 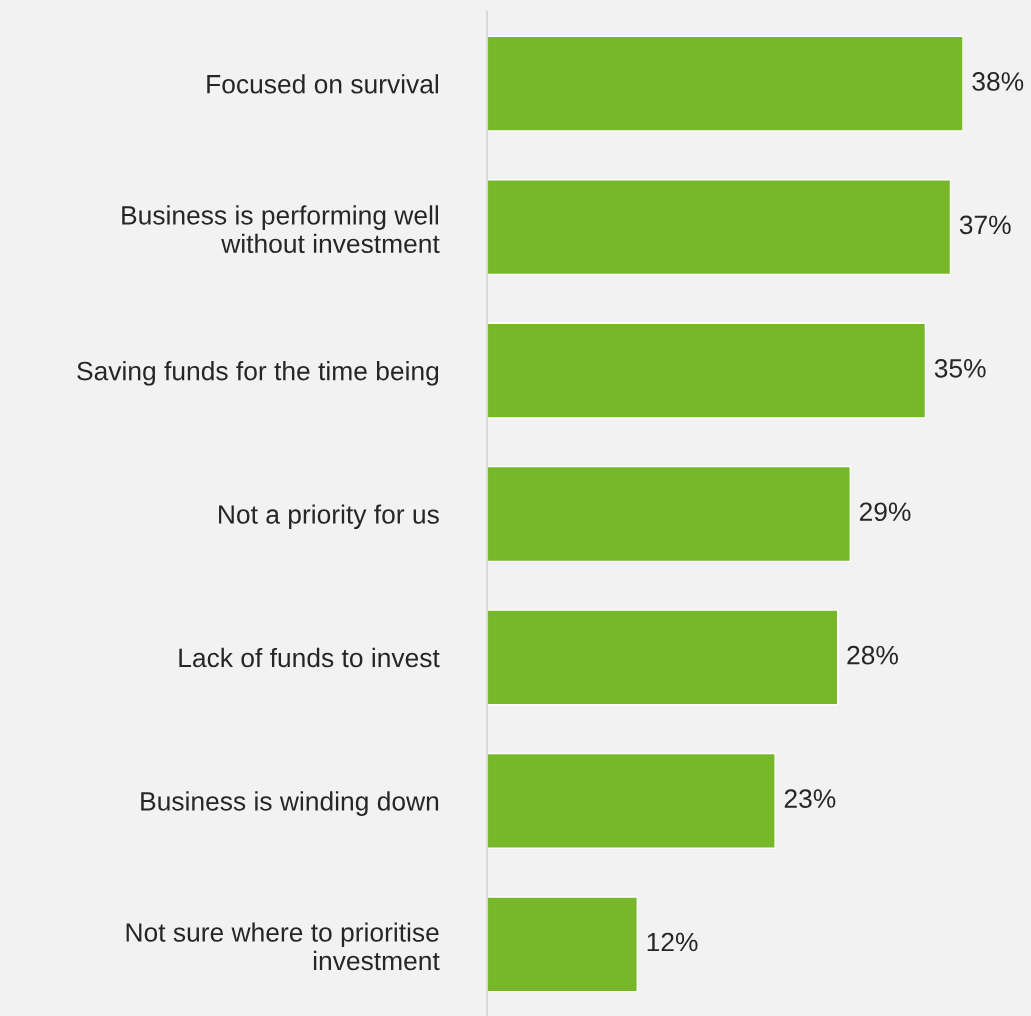 I want to click on y-tick-label: Focused on survival, so click(x=323, y=84).